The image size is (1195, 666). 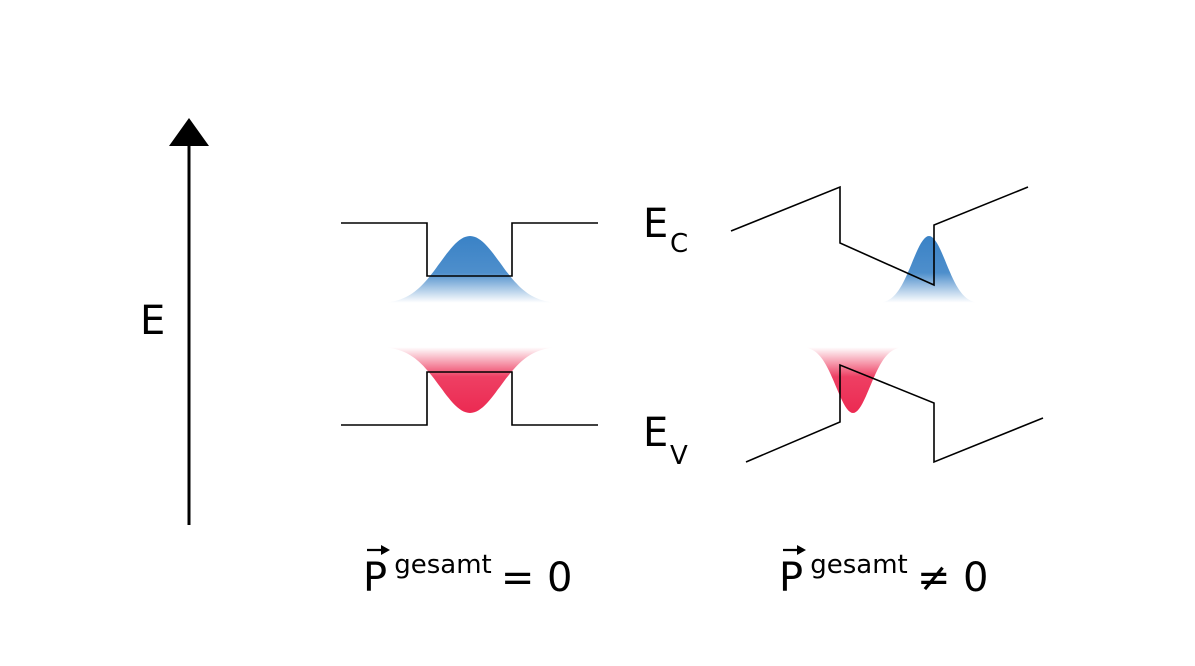 I want to click on right-formula-relation: ≠ 0, so click(x=953, y=578).